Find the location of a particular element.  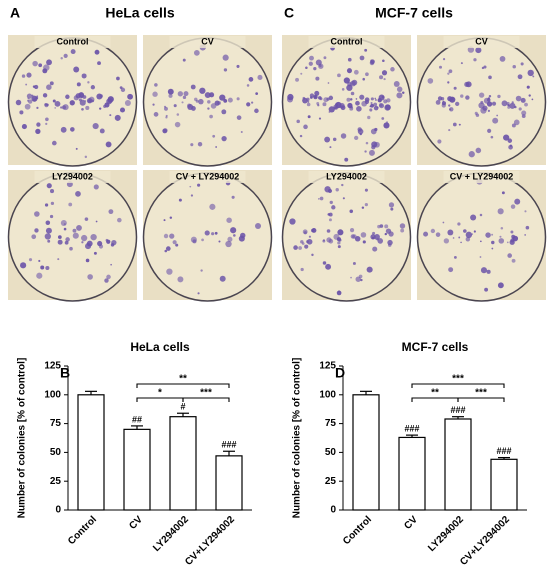

y-tick-label: 50 is located at coordinates (56, 452).